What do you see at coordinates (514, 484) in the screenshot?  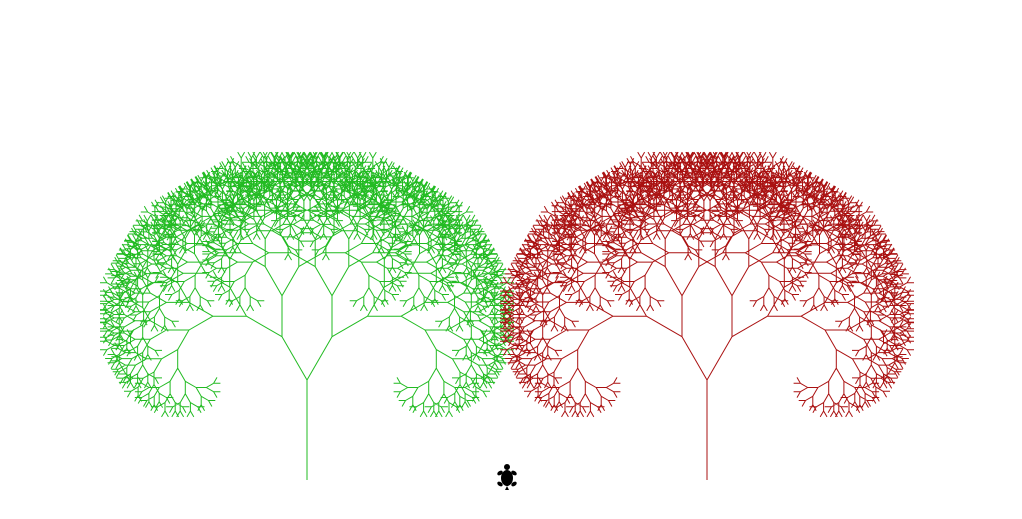 I see `turtle-leg-back-right` at bounding box center [514, 484].